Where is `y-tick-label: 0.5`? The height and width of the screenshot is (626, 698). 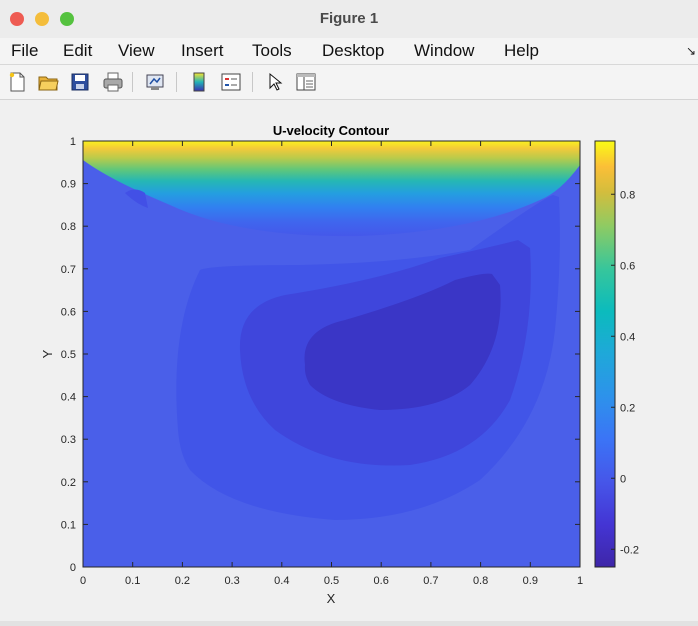 y-tick-label: 0.5 is located at coordinates (68, 355).